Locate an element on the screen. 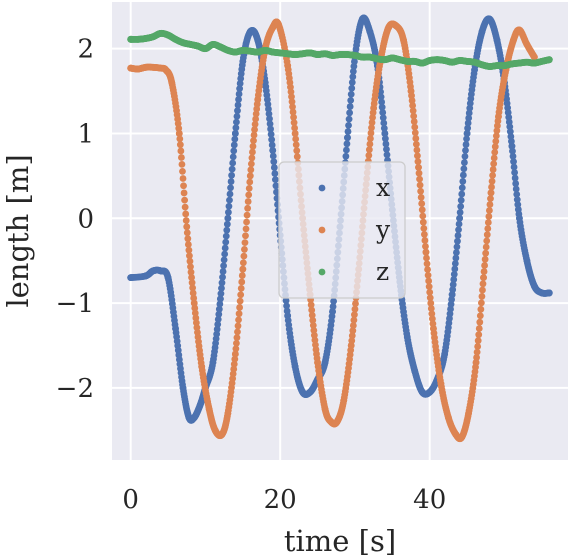 Image resolution: width=574 pixels, height=559 pixels. legend-label-z: z is located at coordinates (382, 271).